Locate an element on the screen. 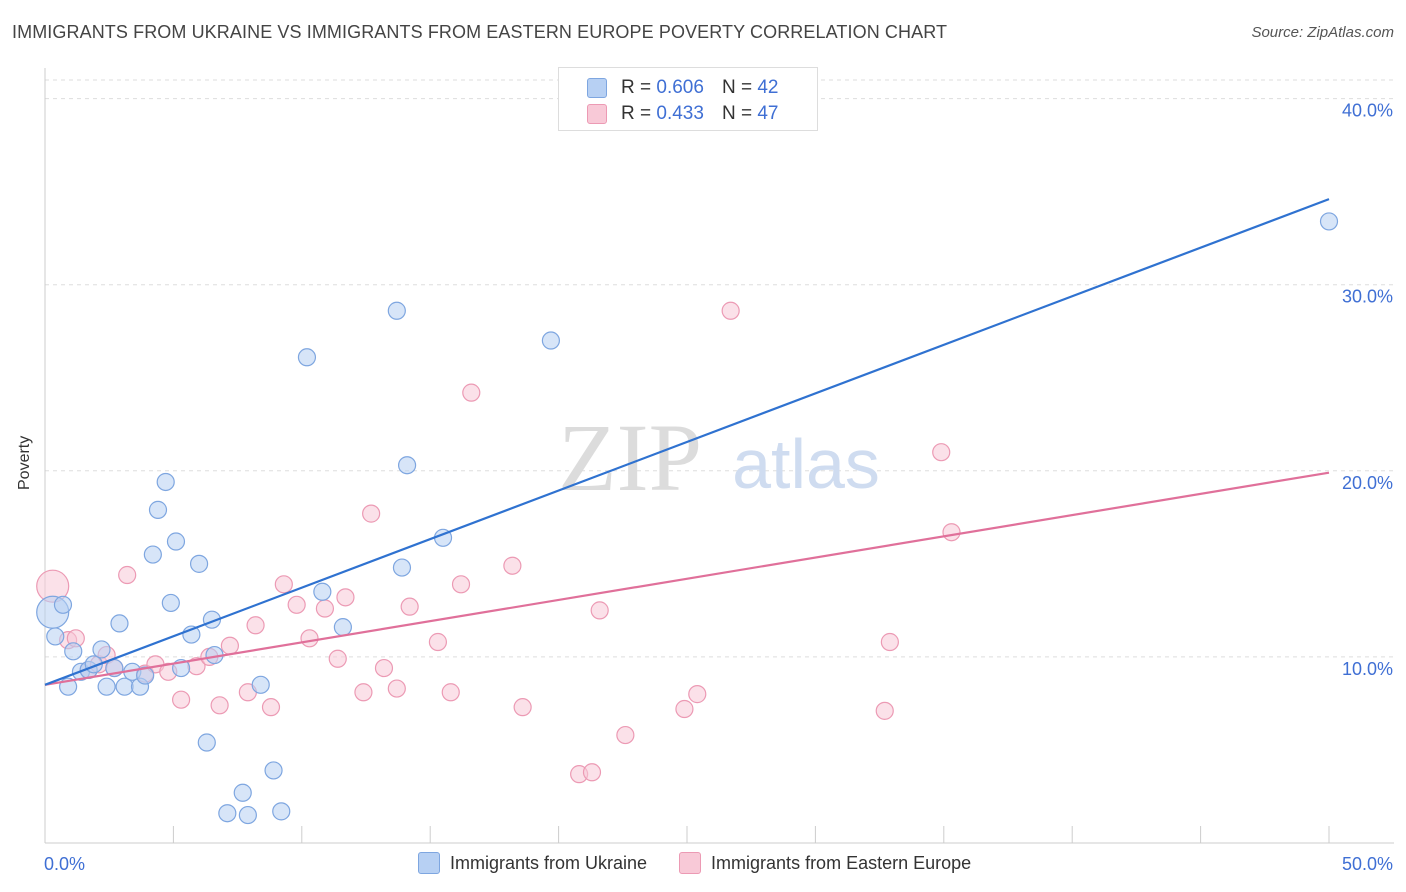 Image resolution: width=1406 pixels, height=892 pixels. eastern-legend-swatch is located at coordinates (690, 863).